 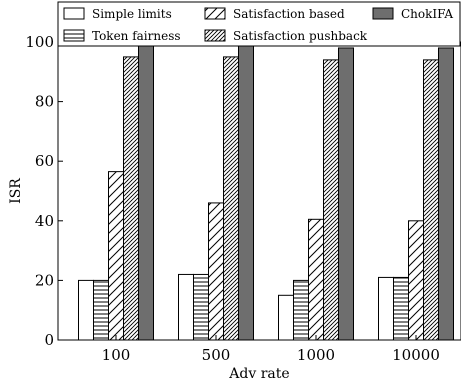 What do you see at coordinates (132, 14) in the screenshot?
I see `legend-label: Simple limits` at bounding box center [132, 14].